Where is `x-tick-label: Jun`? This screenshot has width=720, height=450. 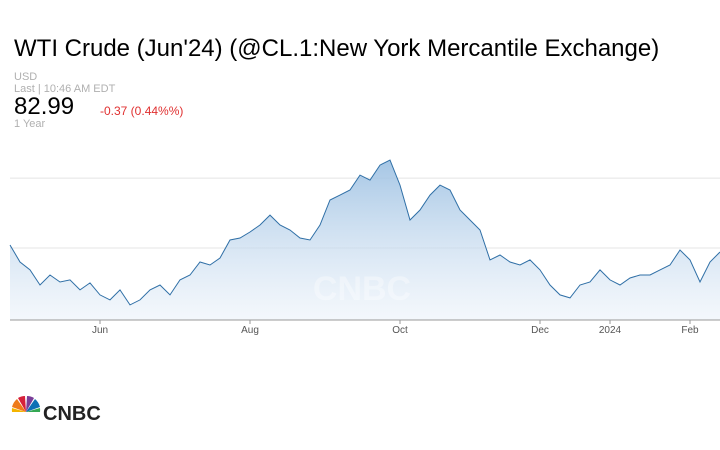
x-tick-label: Jun is located at coordinates (100, 330).